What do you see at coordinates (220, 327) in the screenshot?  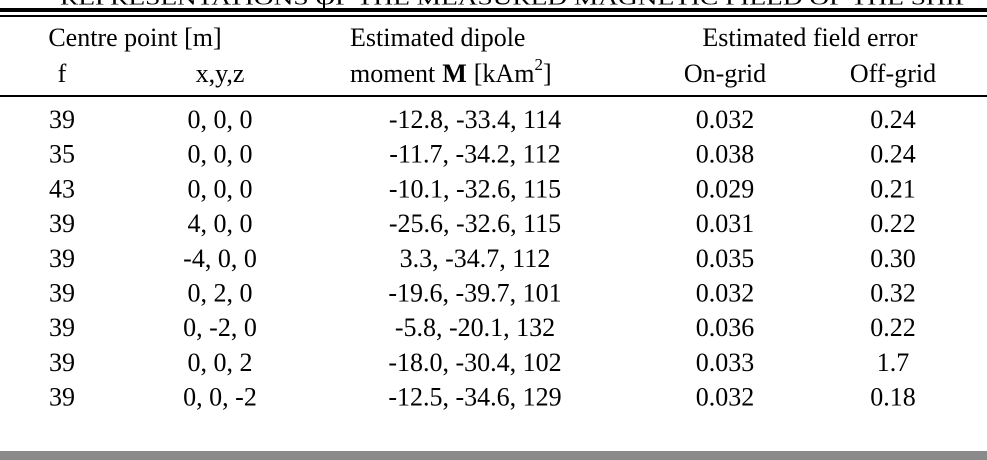 I see `table-cell: 0, -2, 0` at bounding box center [220, 327].